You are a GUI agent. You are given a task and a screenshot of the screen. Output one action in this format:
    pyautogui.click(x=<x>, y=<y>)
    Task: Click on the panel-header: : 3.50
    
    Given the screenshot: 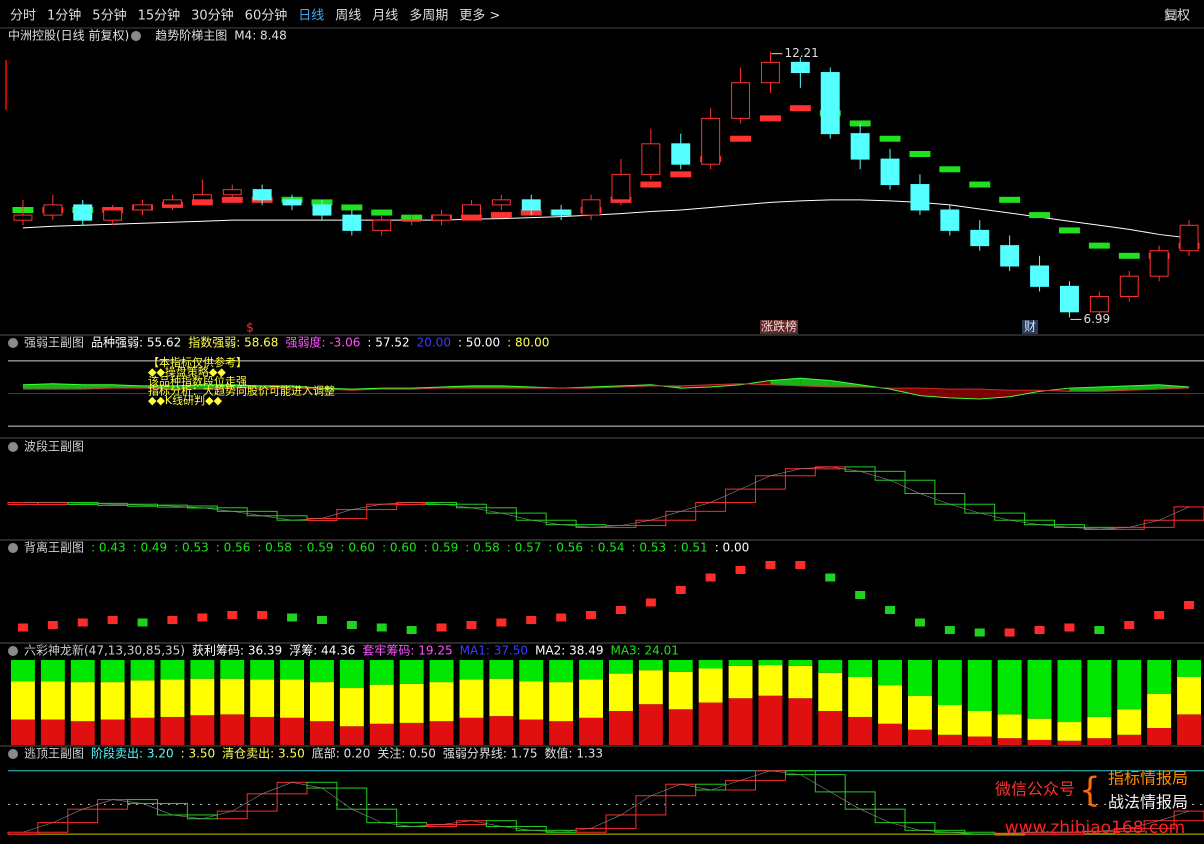 What is the action you would take?
    pyautogui.click(x=198, y=754)
    